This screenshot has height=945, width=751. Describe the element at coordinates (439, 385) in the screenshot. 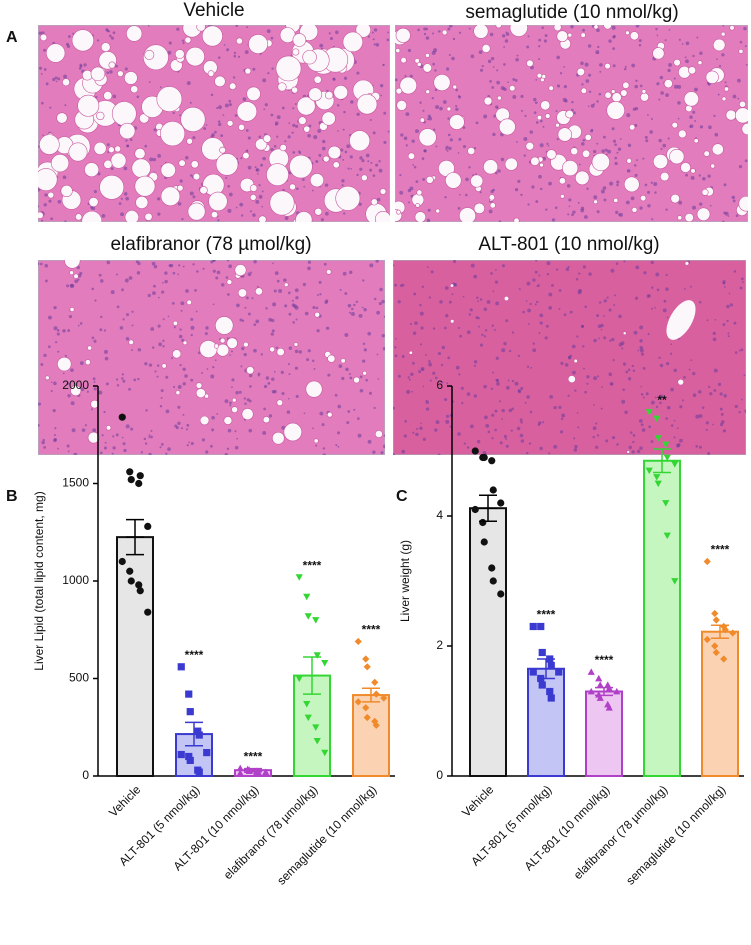

I see `y-tick-label: 6` at that location.